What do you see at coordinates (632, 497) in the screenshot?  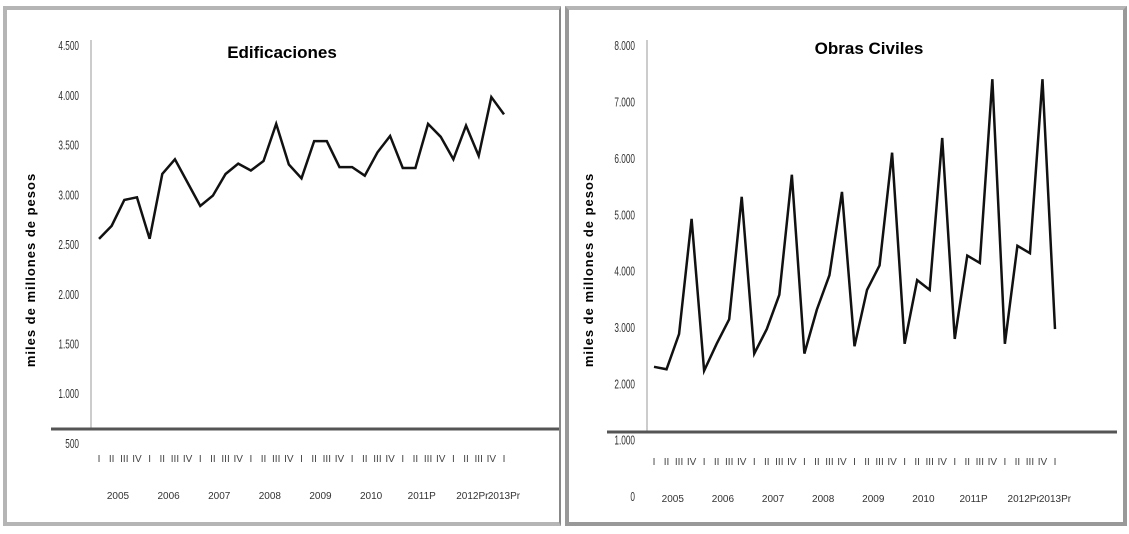 I see `y-tick-label: 0` at bounding box center [632, 497].